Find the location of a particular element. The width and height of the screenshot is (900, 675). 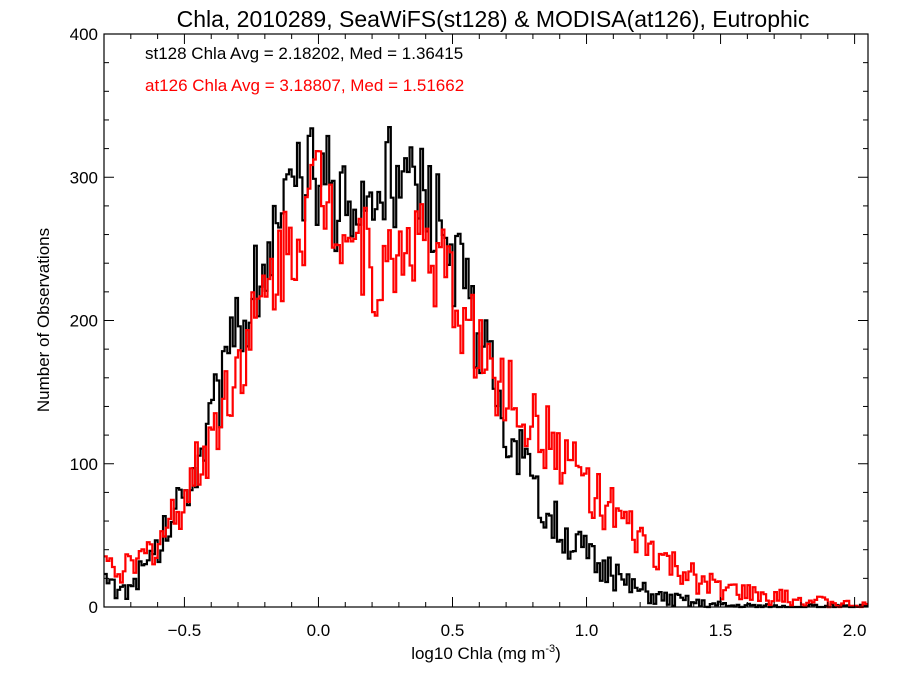

y-tick-label: 200 is located at coordinates (84, 321).